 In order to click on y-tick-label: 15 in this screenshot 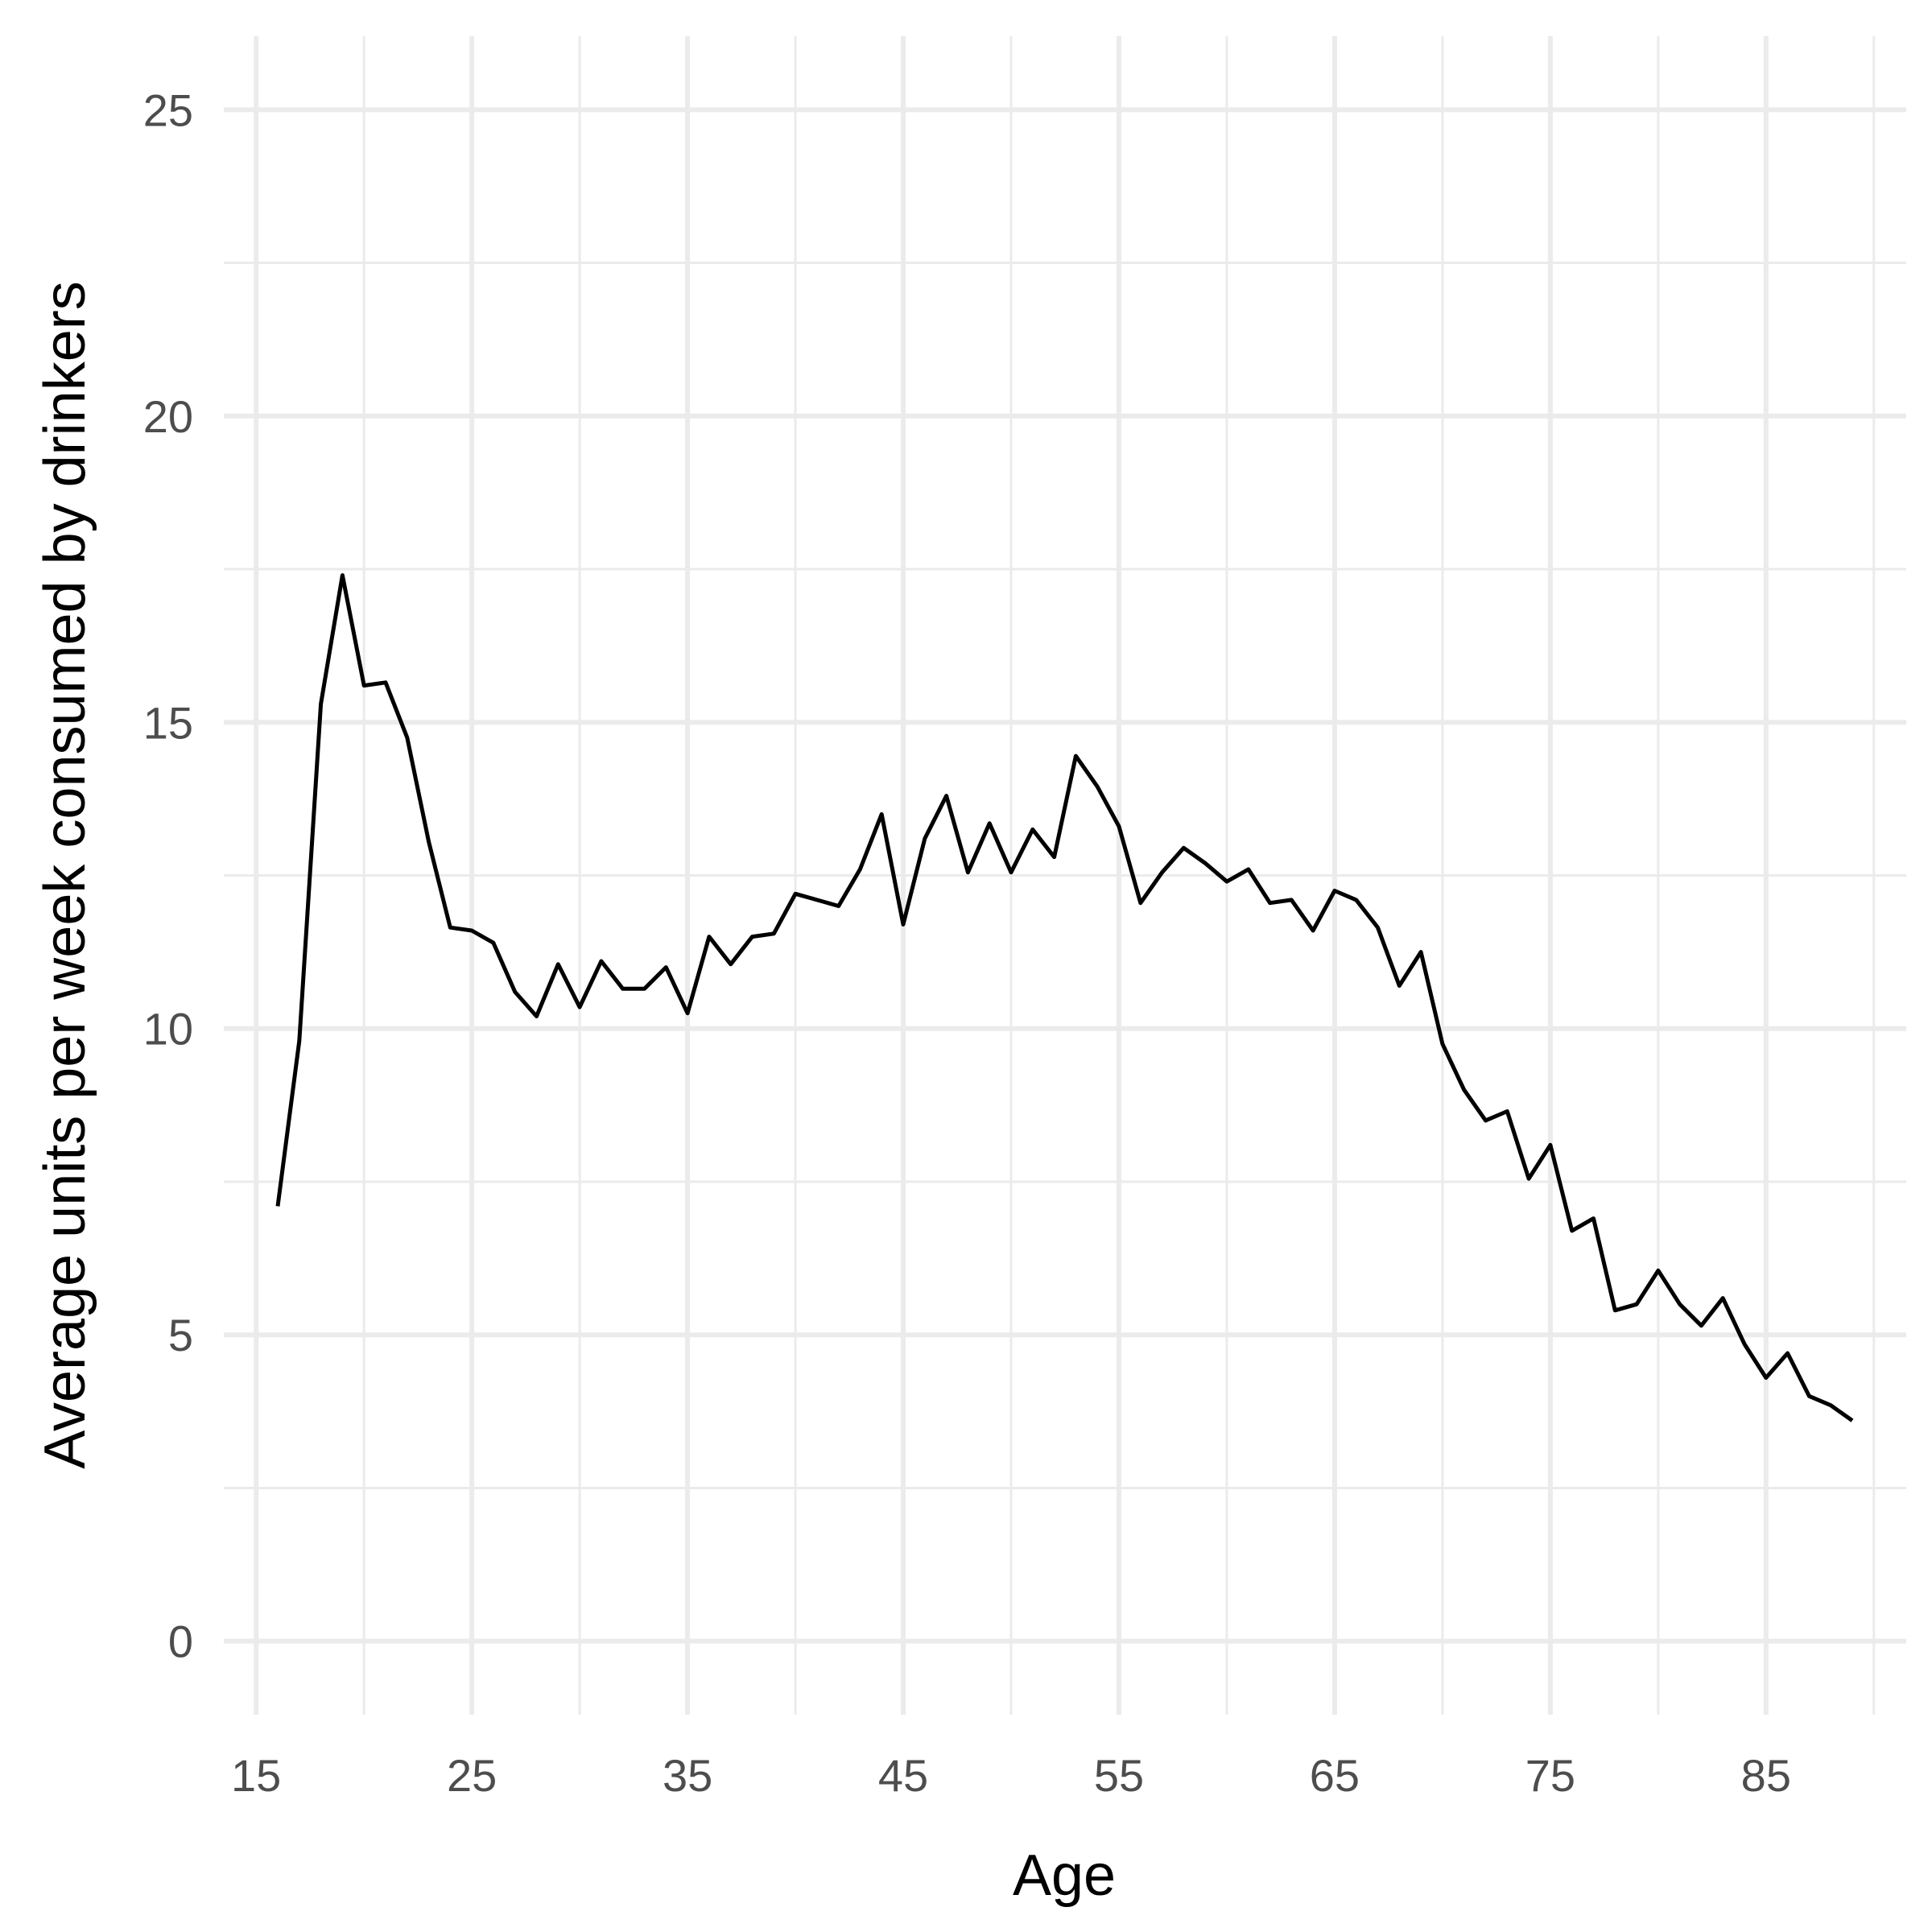, I will do `click(168, 722)`.